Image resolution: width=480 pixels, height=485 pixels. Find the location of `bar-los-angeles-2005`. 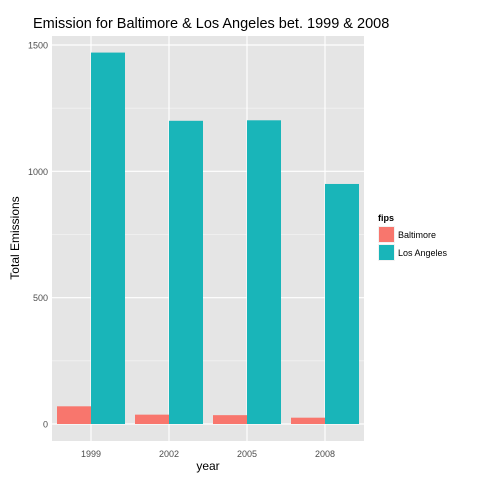

bar-los-angeles-2005 is located at coordinates (264, 272).